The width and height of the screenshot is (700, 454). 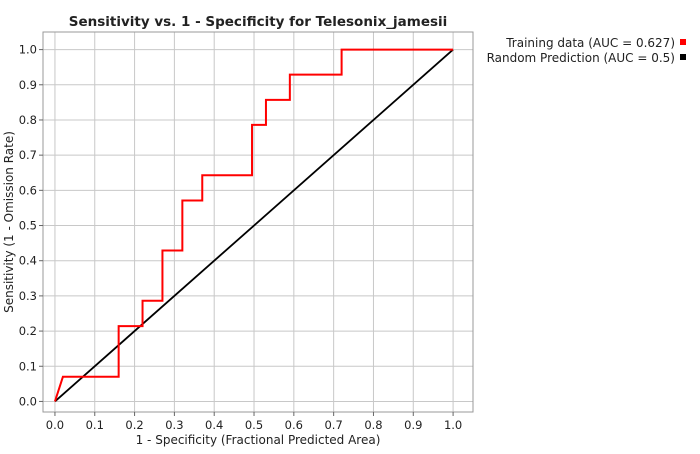 What do you see at coordinates (9, 222) in the screenshot?
I see `y-axis-title: Sensitivity (1 - Omission Rate)` at bounding box center [9, 222].